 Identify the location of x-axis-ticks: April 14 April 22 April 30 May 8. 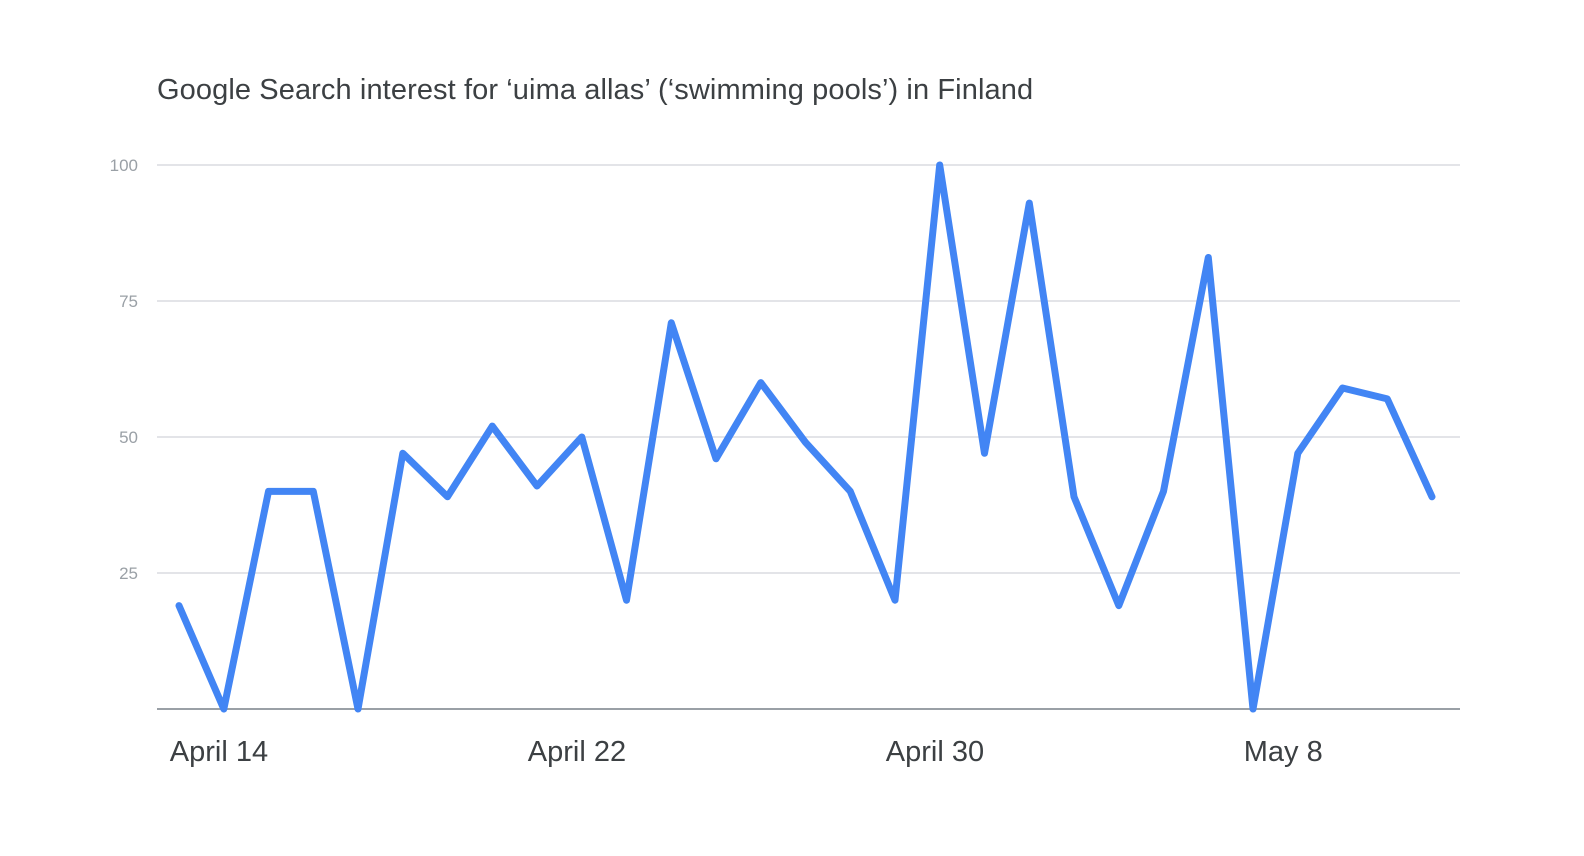
(746, 752).